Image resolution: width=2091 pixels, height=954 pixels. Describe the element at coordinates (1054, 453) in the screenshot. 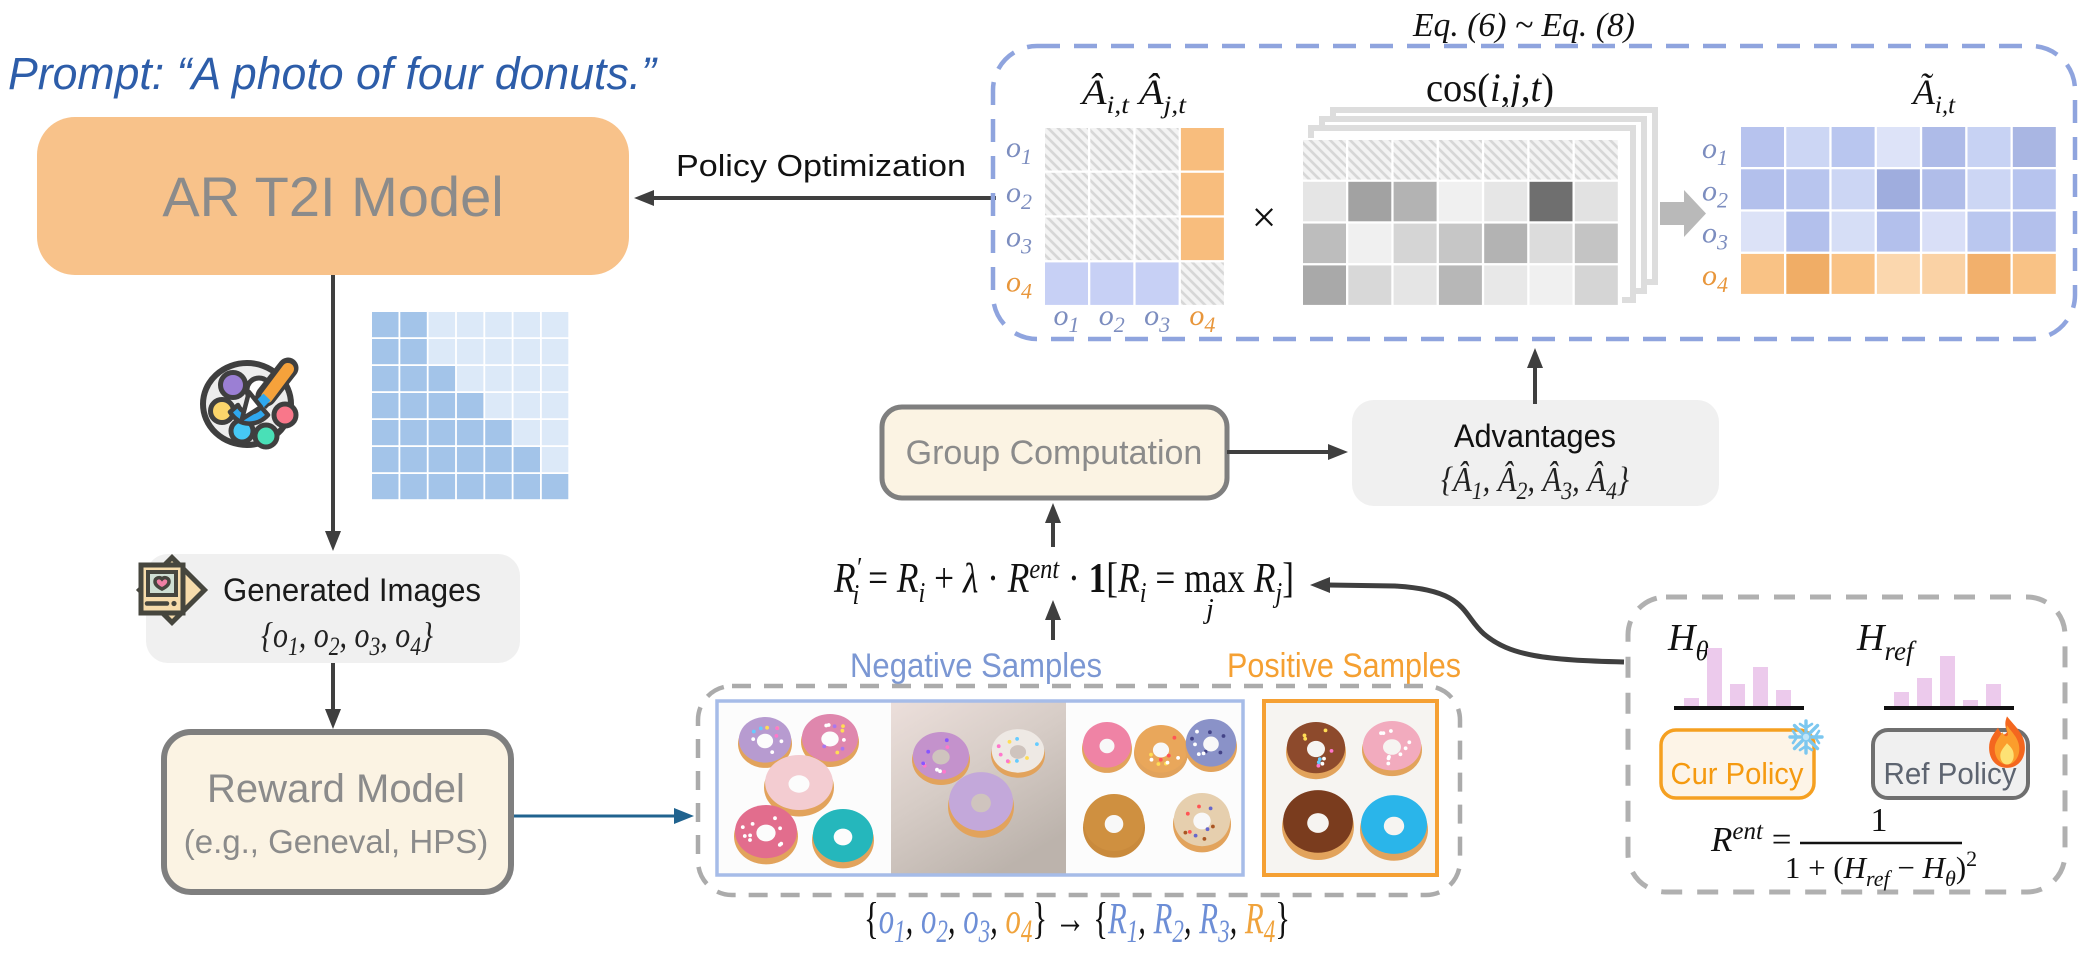

I see `svg-text: Group Computation` at that location.